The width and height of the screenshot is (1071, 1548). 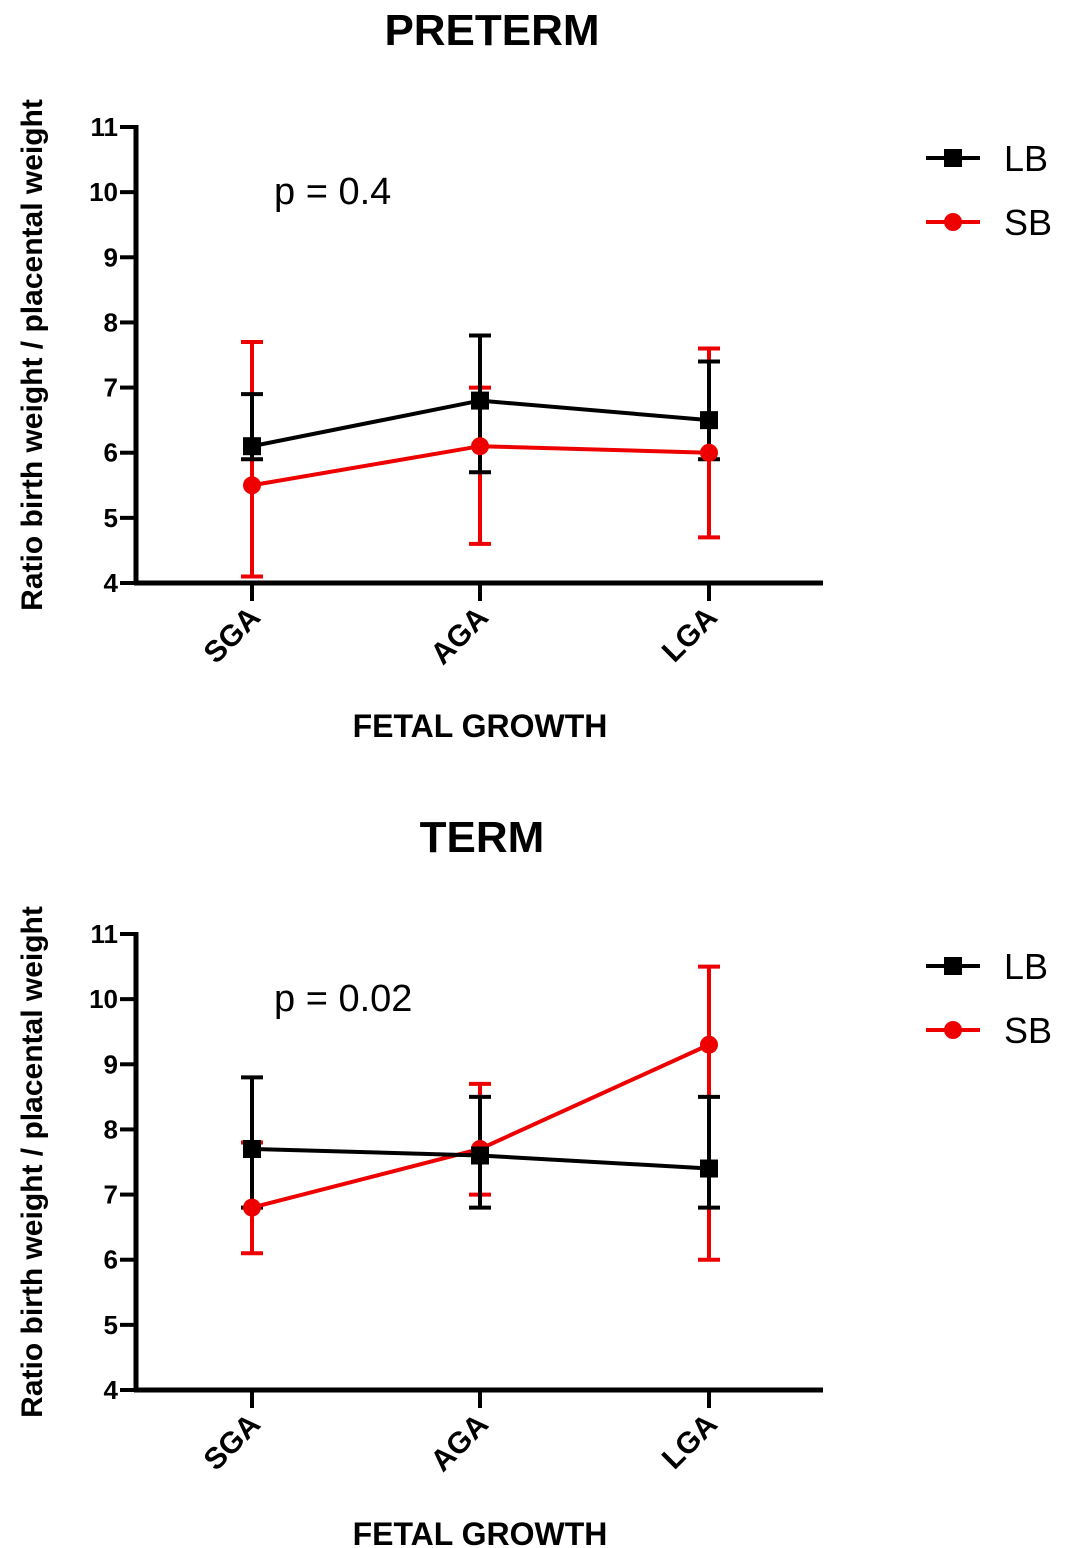 What do you see at coordinates (482, 837) in the screenshot?
I see `chart-title: TERM` at bounding box center [482, 837].